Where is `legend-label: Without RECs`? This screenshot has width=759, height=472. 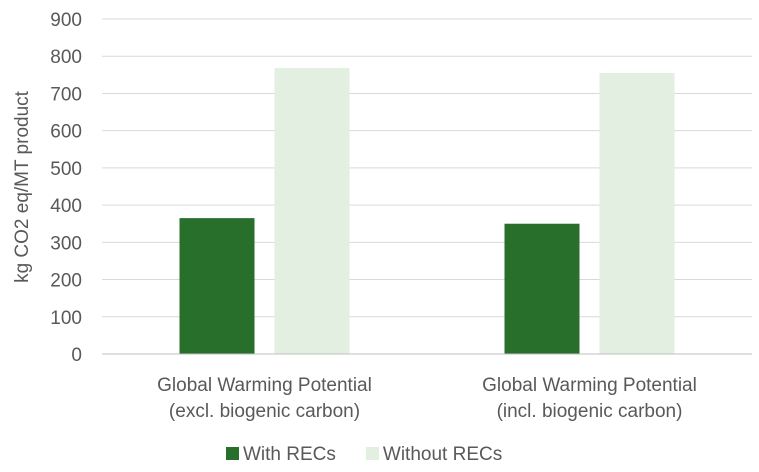 legend-label: Without RECs is located at coordinates (442, 454).